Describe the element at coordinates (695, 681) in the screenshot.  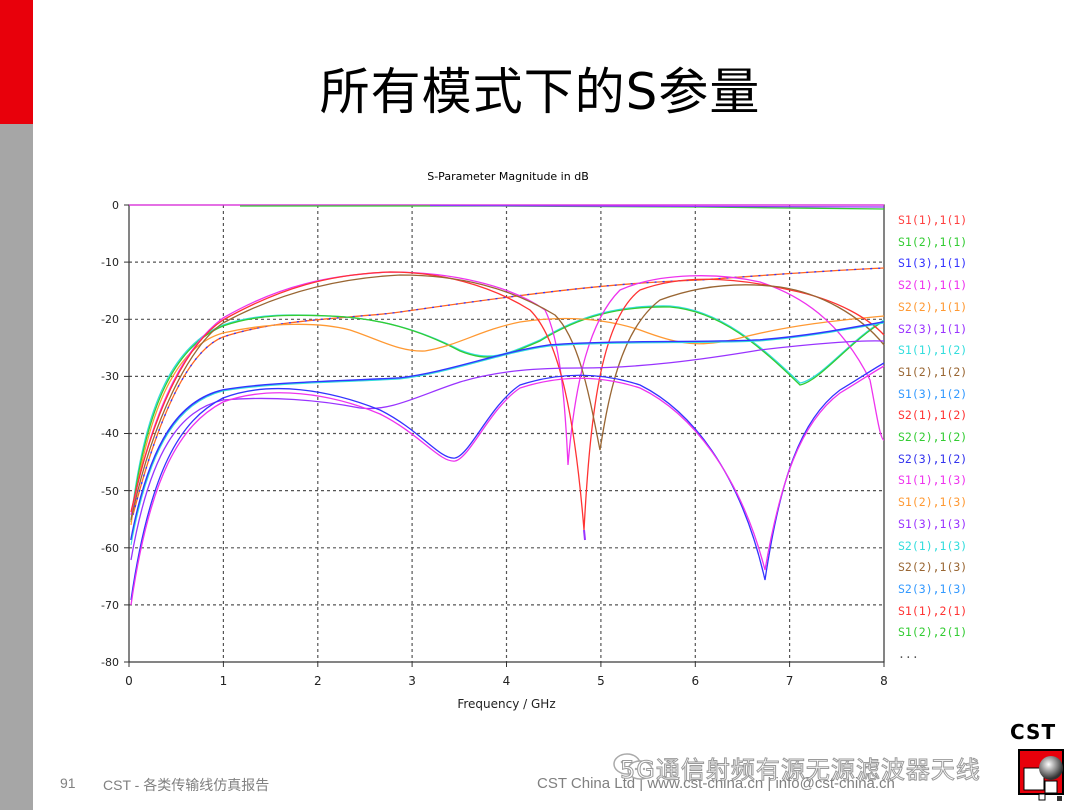
I see `svg-text: 6` at that location.